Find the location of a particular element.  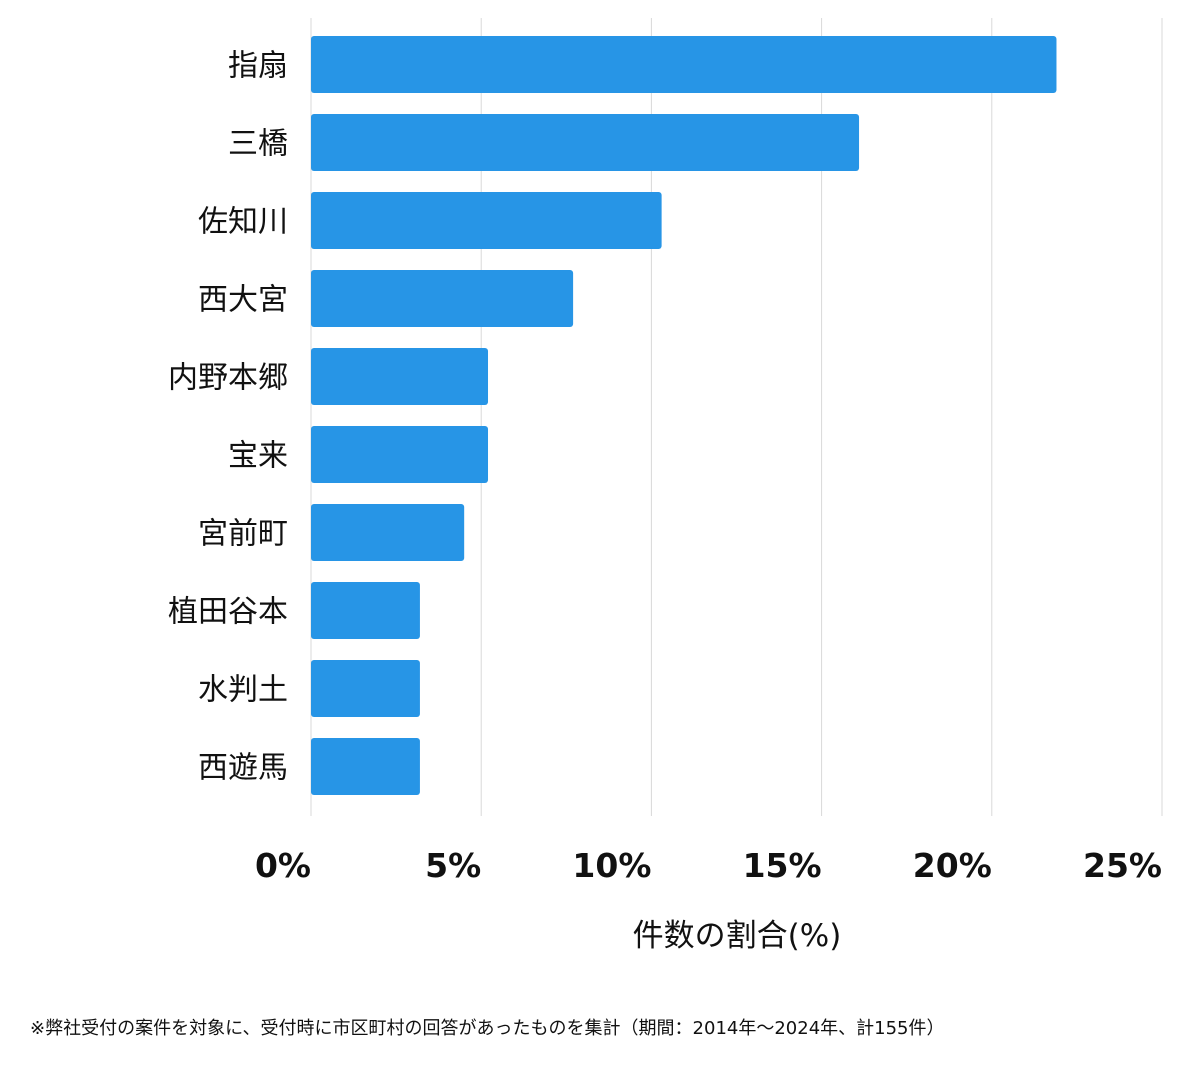

x-tick-label: 5% is located at coordinates (453, 865).